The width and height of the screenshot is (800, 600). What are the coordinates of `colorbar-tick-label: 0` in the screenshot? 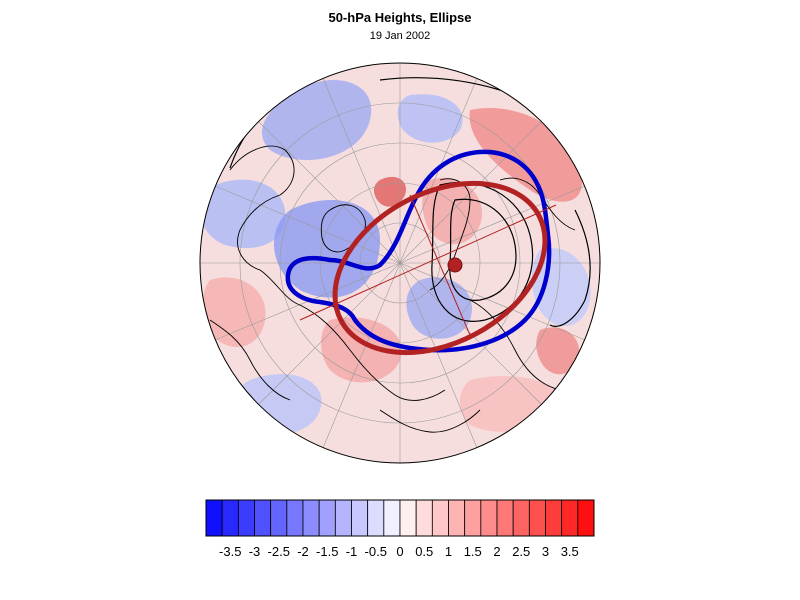 It's located at (399, 551).